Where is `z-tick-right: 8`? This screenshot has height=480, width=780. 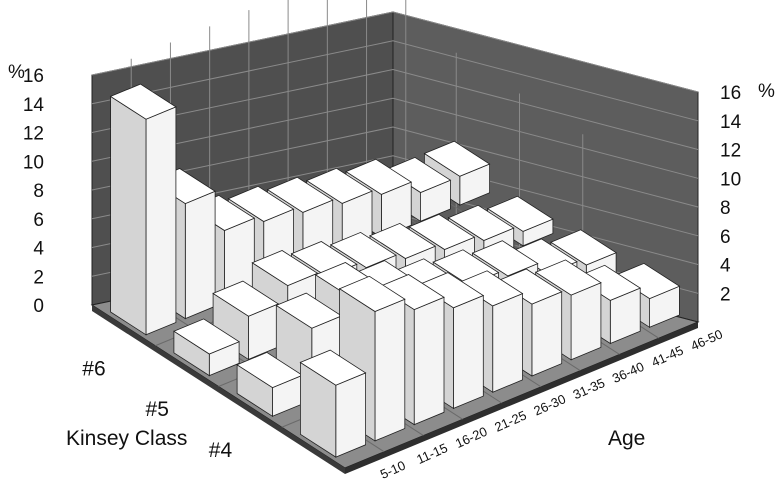
z-tick-right: 8 is located at coordinates (725, 208).